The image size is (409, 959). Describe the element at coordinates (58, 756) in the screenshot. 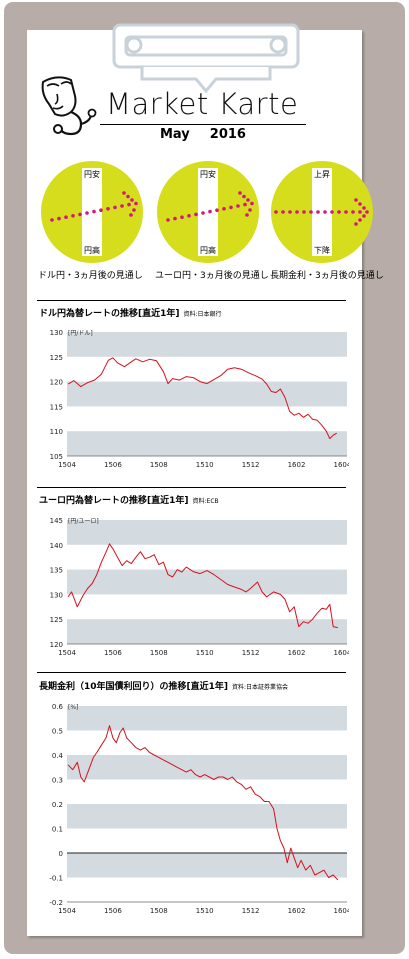

I see `y-tick-label: 0.4` at that location.